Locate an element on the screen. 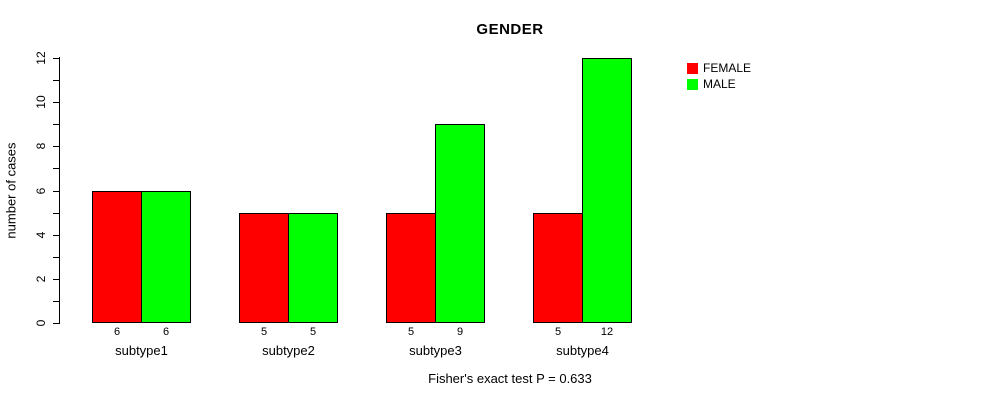  y-tick-label-6: 6 is located at coordinates (41, 190).